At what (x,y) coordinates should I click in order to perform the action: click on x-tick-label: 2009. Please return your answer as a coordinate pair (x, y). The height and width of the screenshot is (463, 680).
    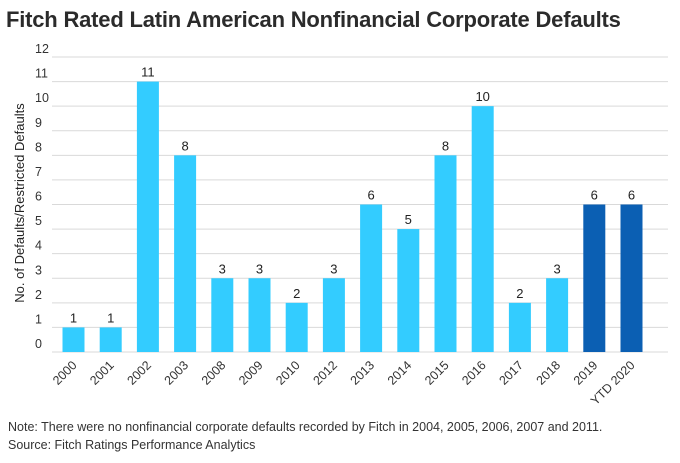
    Looking at the image, I should click on (251, 373).